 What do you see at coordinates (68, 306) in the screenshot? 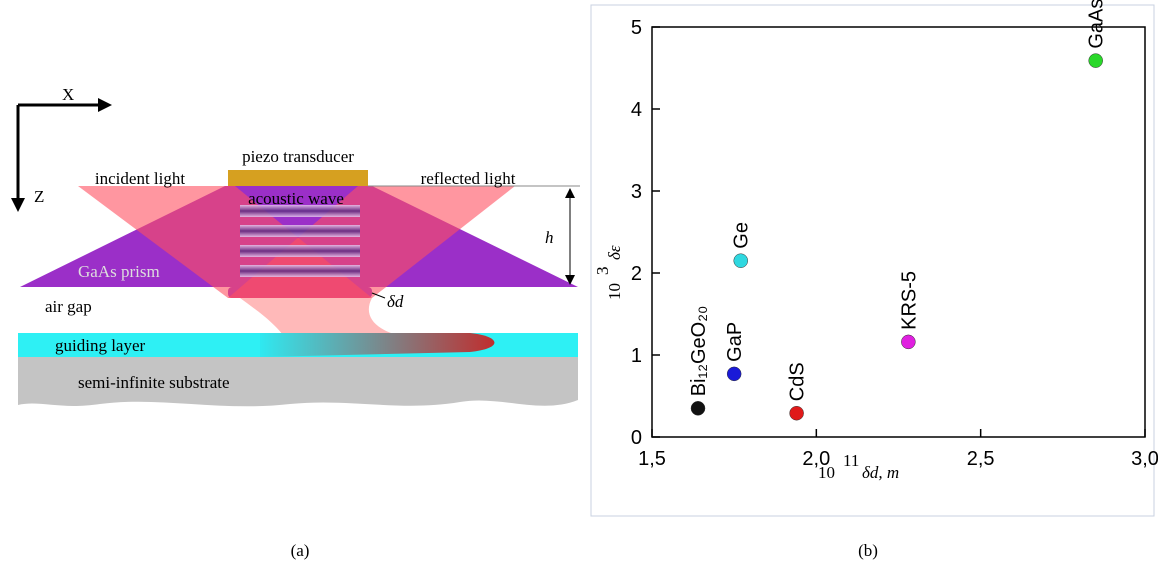
I see `gap-label: air gap` at bounding box center [68, 306].